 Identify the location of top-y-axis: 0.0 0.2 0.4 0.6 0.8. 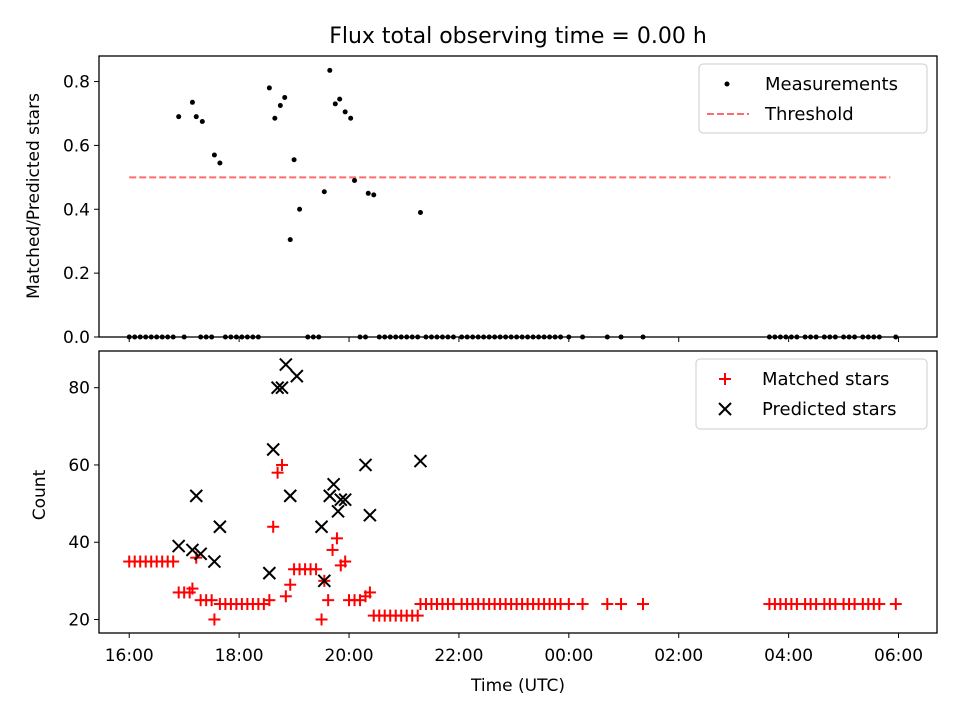
(81, 210).